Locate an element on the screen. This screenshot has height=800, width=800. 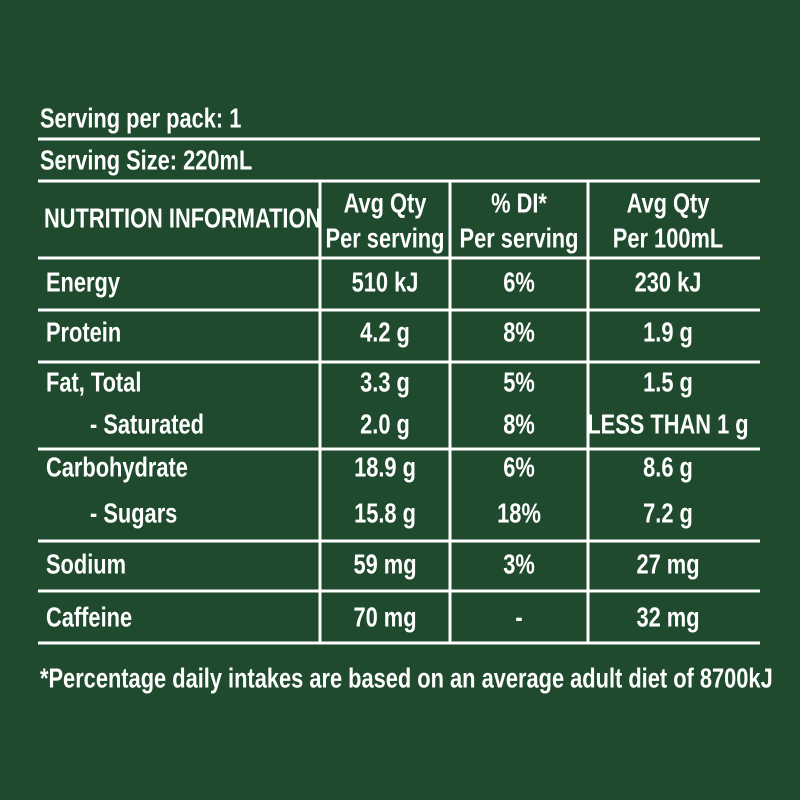
cell: 15.8 g is located at coordinates (385, 513).